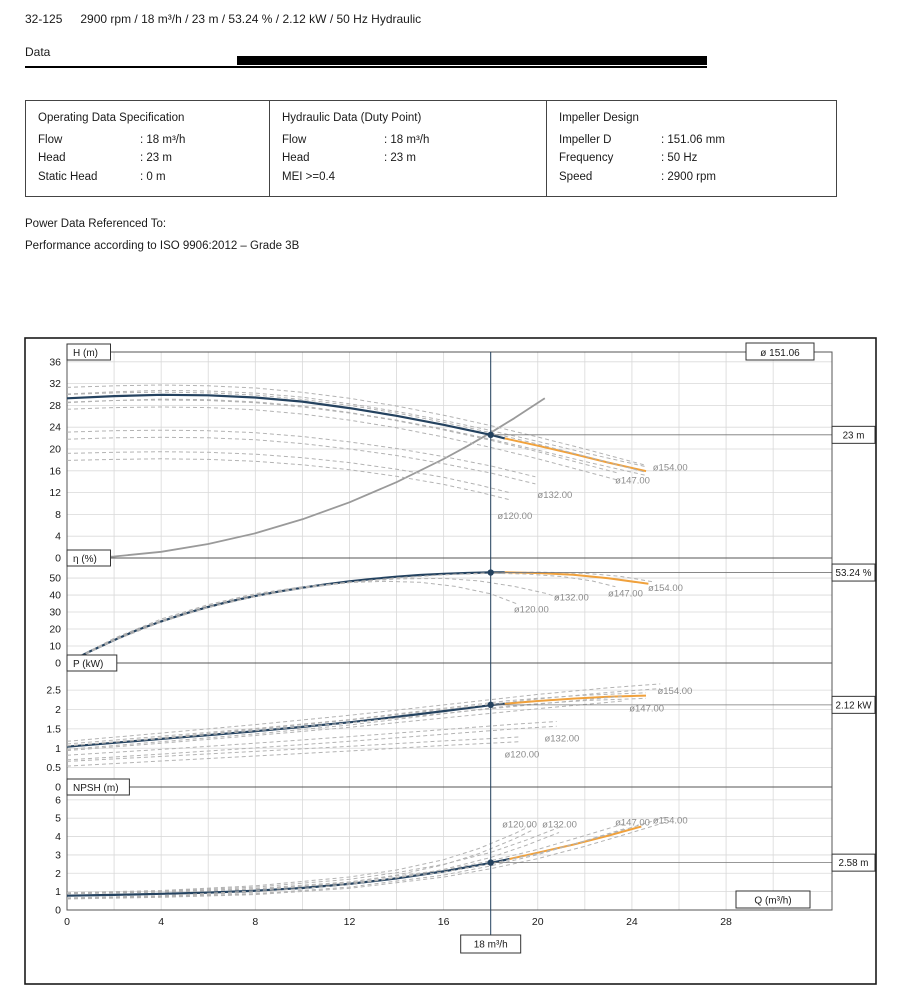 This screenshot has width=902, height=1000. What do you see at coordinates (58, 855) in the screenshot?
I see `y-tick-label: 3` at bounding box center [58, 855].